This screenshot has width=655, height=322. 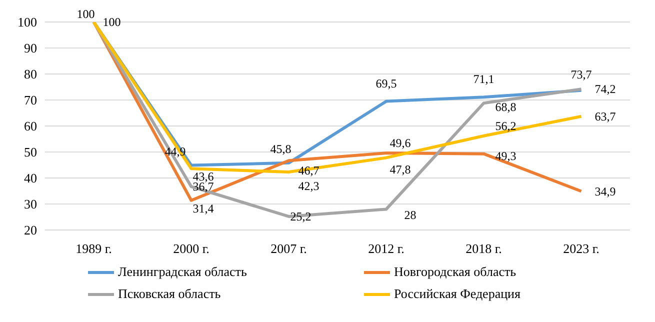 What do you see at coordinates (505, 125) in the screenshot?
I see `data-label: 56,2` at bounding box center [505, 125].